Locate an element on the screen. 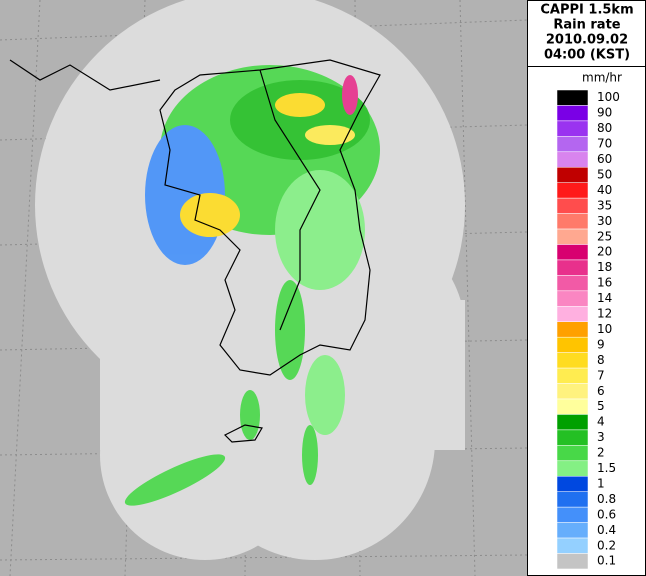  legend-label: 50 is located at coordinates (604, 174).